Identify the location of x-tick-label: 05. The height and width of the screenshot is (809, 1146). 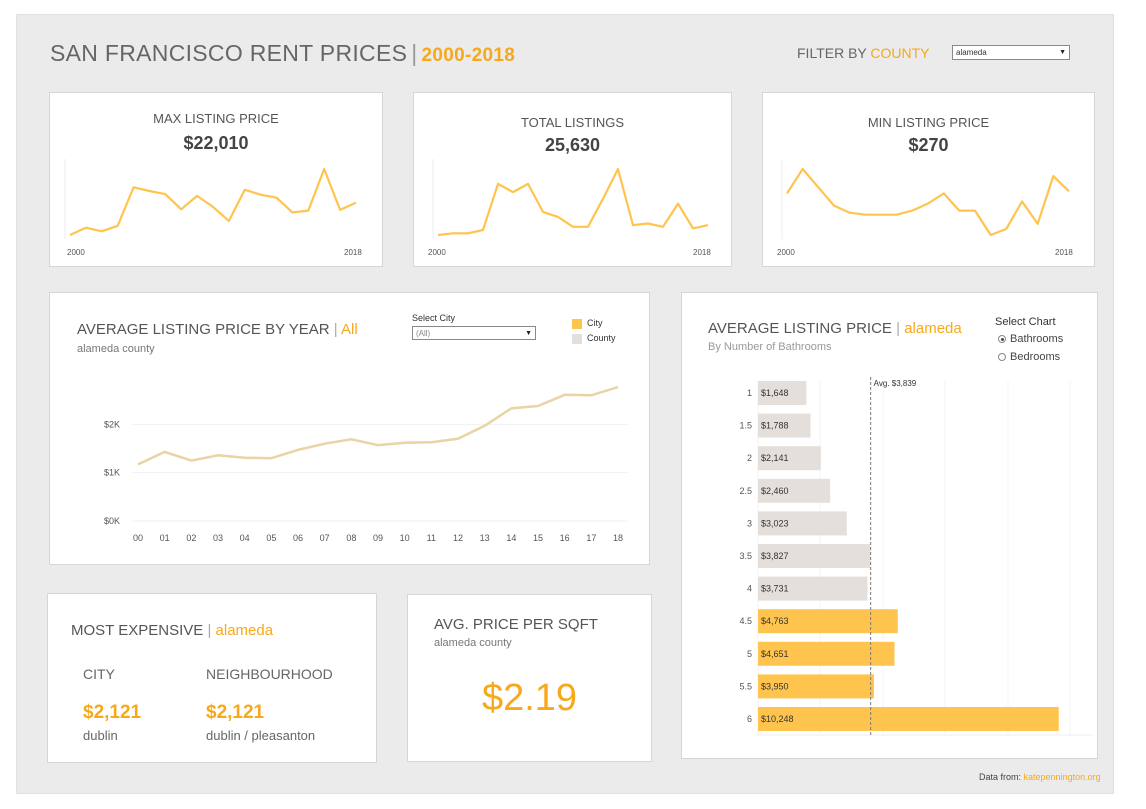
(271, 538).